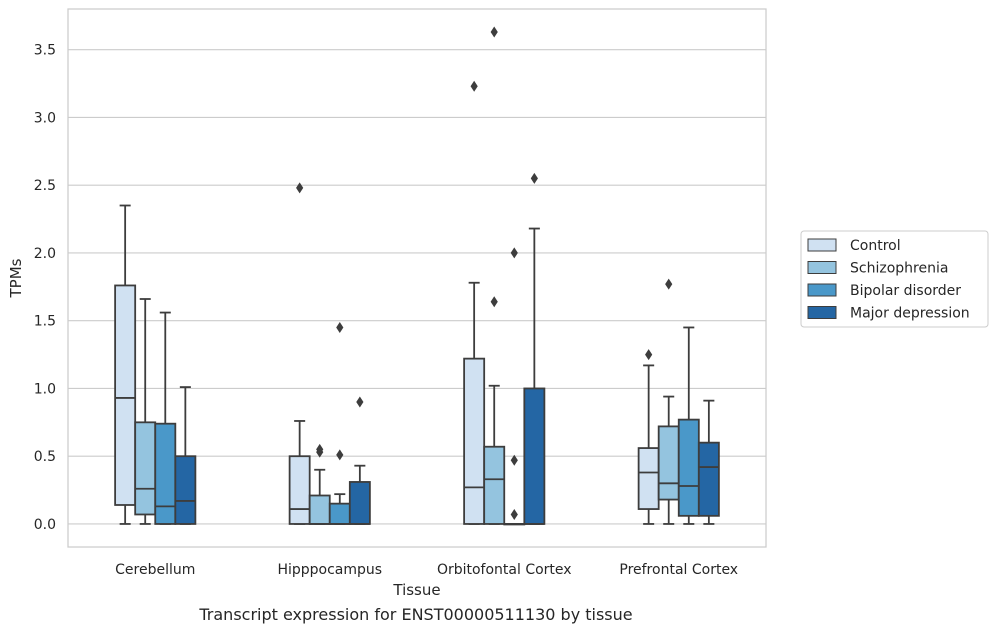  What do you see at coordinates (905, 291) in the screenshot?
I see `legend-label: Bipolar disorder` at bounding box center [905, 291].